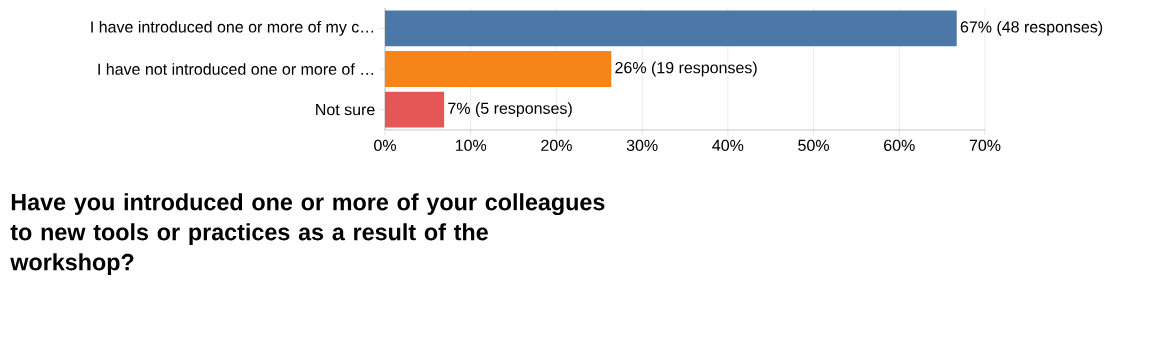 The width and height of the screenshot is (1170, 338). What do you see at coordinates (556, 145) in the screenshot?
I see `x-tick-label: 20%` at bounding box center [556, 145].